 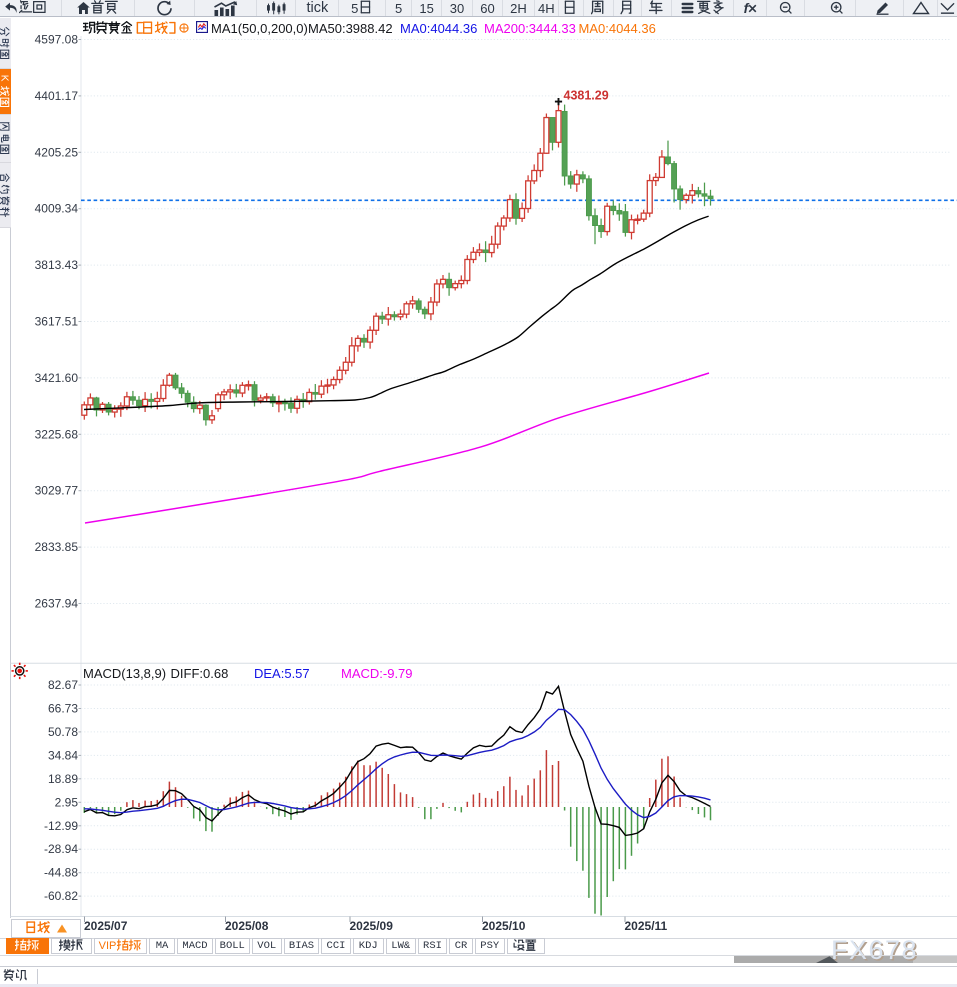 What do you see at coordinates (57, 434) in the screenshot?
I see `svg-text: 3225.68` at bounding box center [57, 434].